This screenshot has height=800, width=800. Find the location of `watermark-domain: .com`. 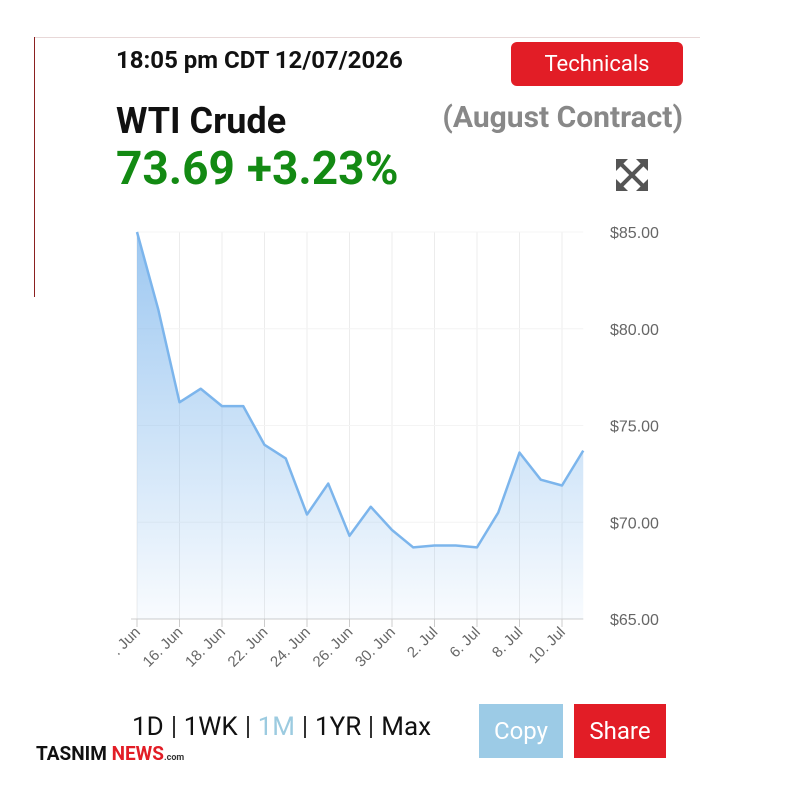

watermark-domain: .com is located at coordinates (174, 758).